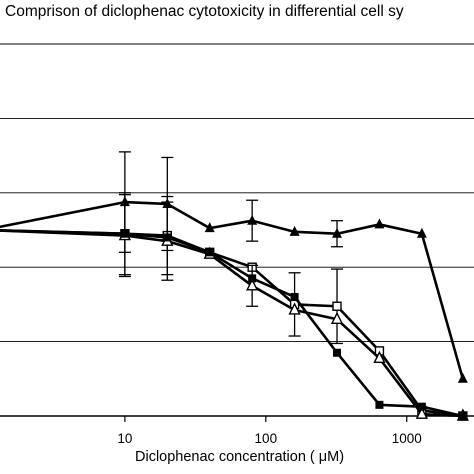  Describe the element at coordinates (124, 438) in the screenshot. I see `x-tick-label: 10` at that location.